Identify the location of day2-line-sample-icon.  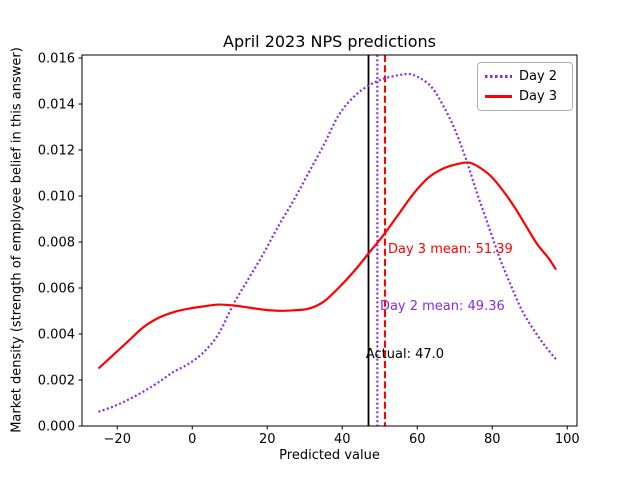
(498, 76).